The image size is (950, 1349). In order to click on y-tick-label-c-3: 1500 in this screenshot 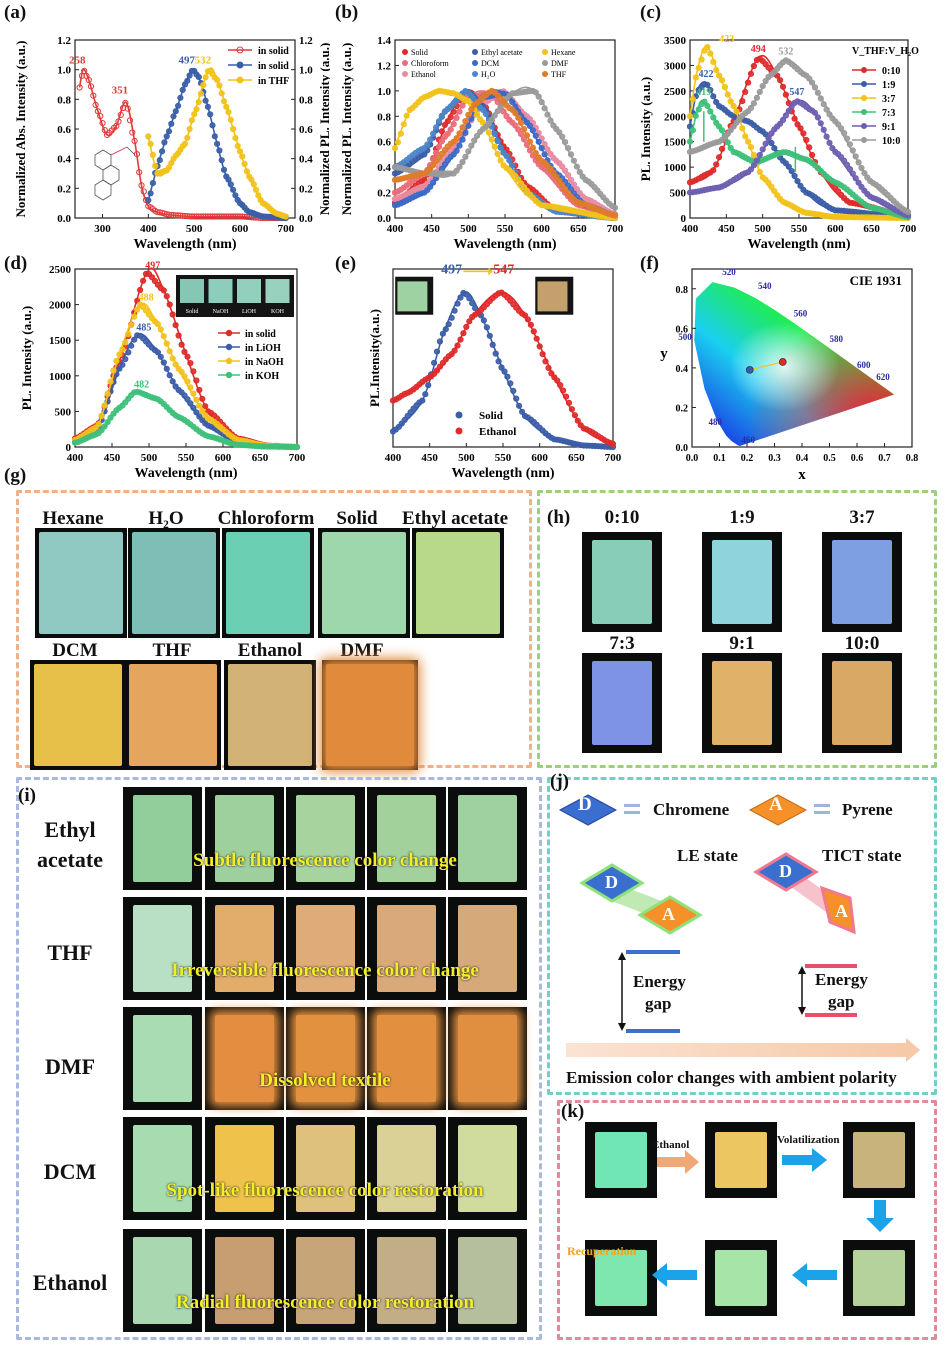, I will do `click(675, 143)`.